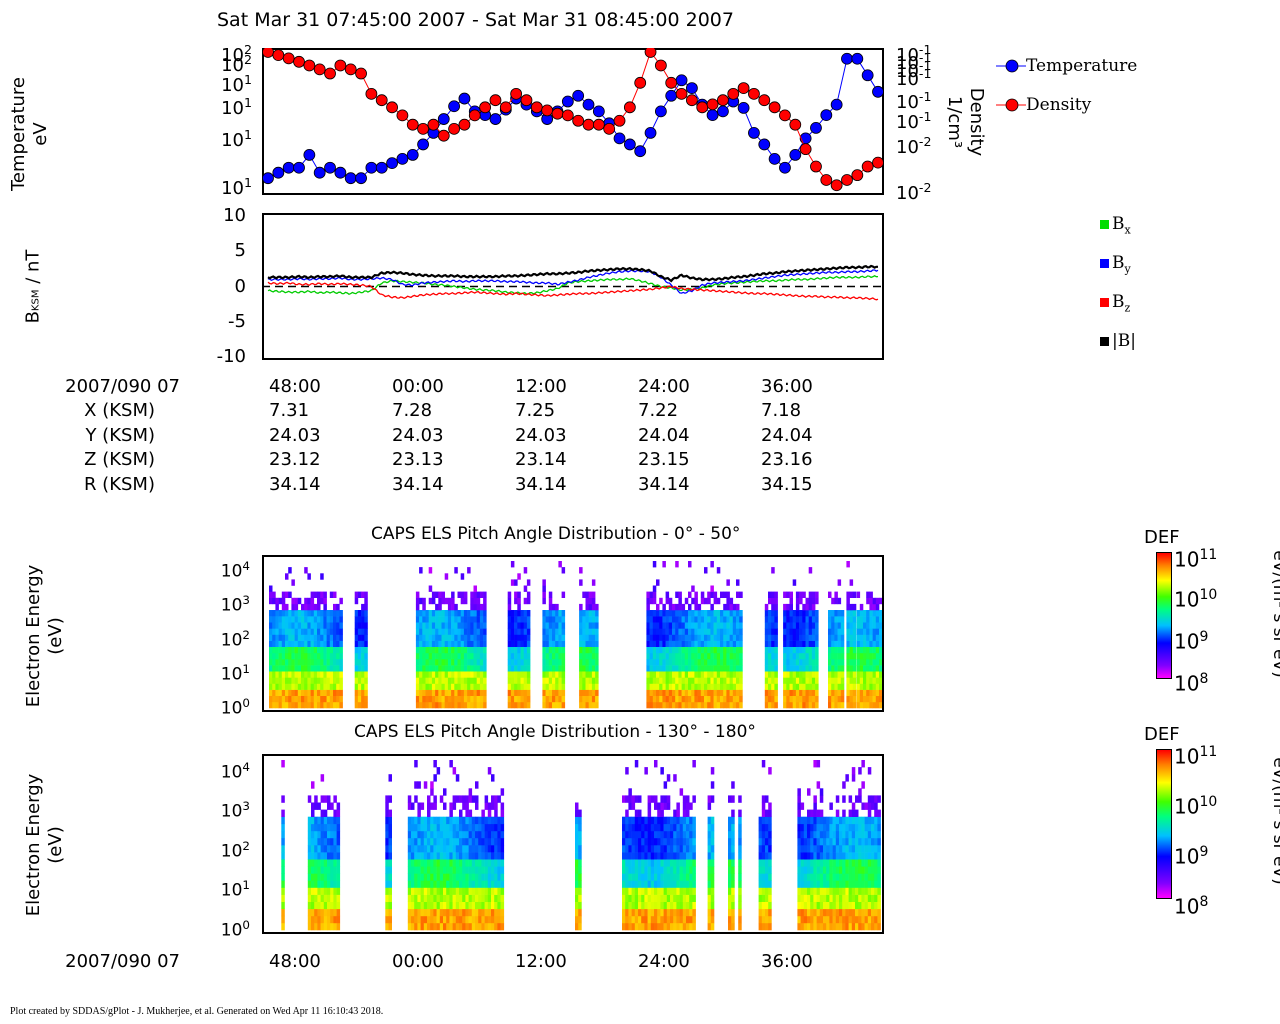  I want to click on density-point, so click(505, 107).